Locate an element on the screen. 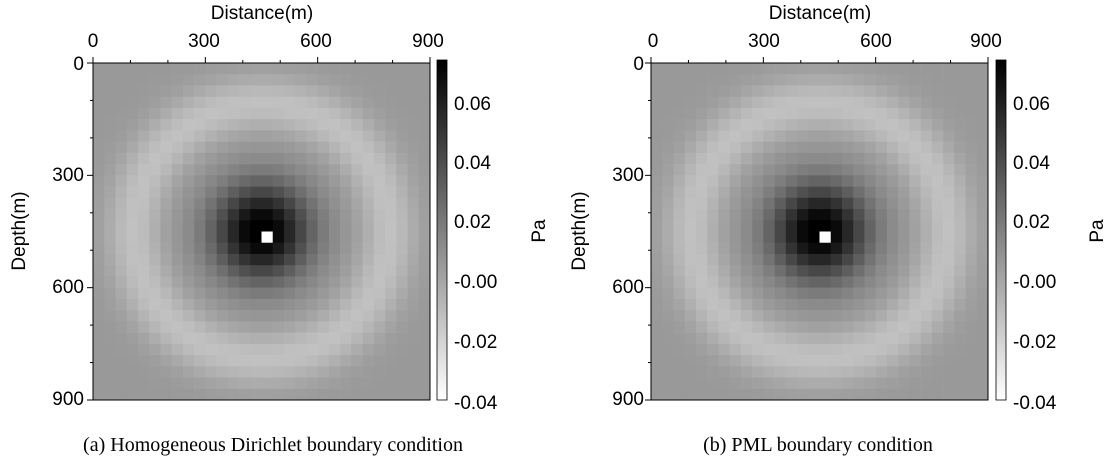  panel-b-ylabel: Depth(m) is located at coordinates (579, 230).